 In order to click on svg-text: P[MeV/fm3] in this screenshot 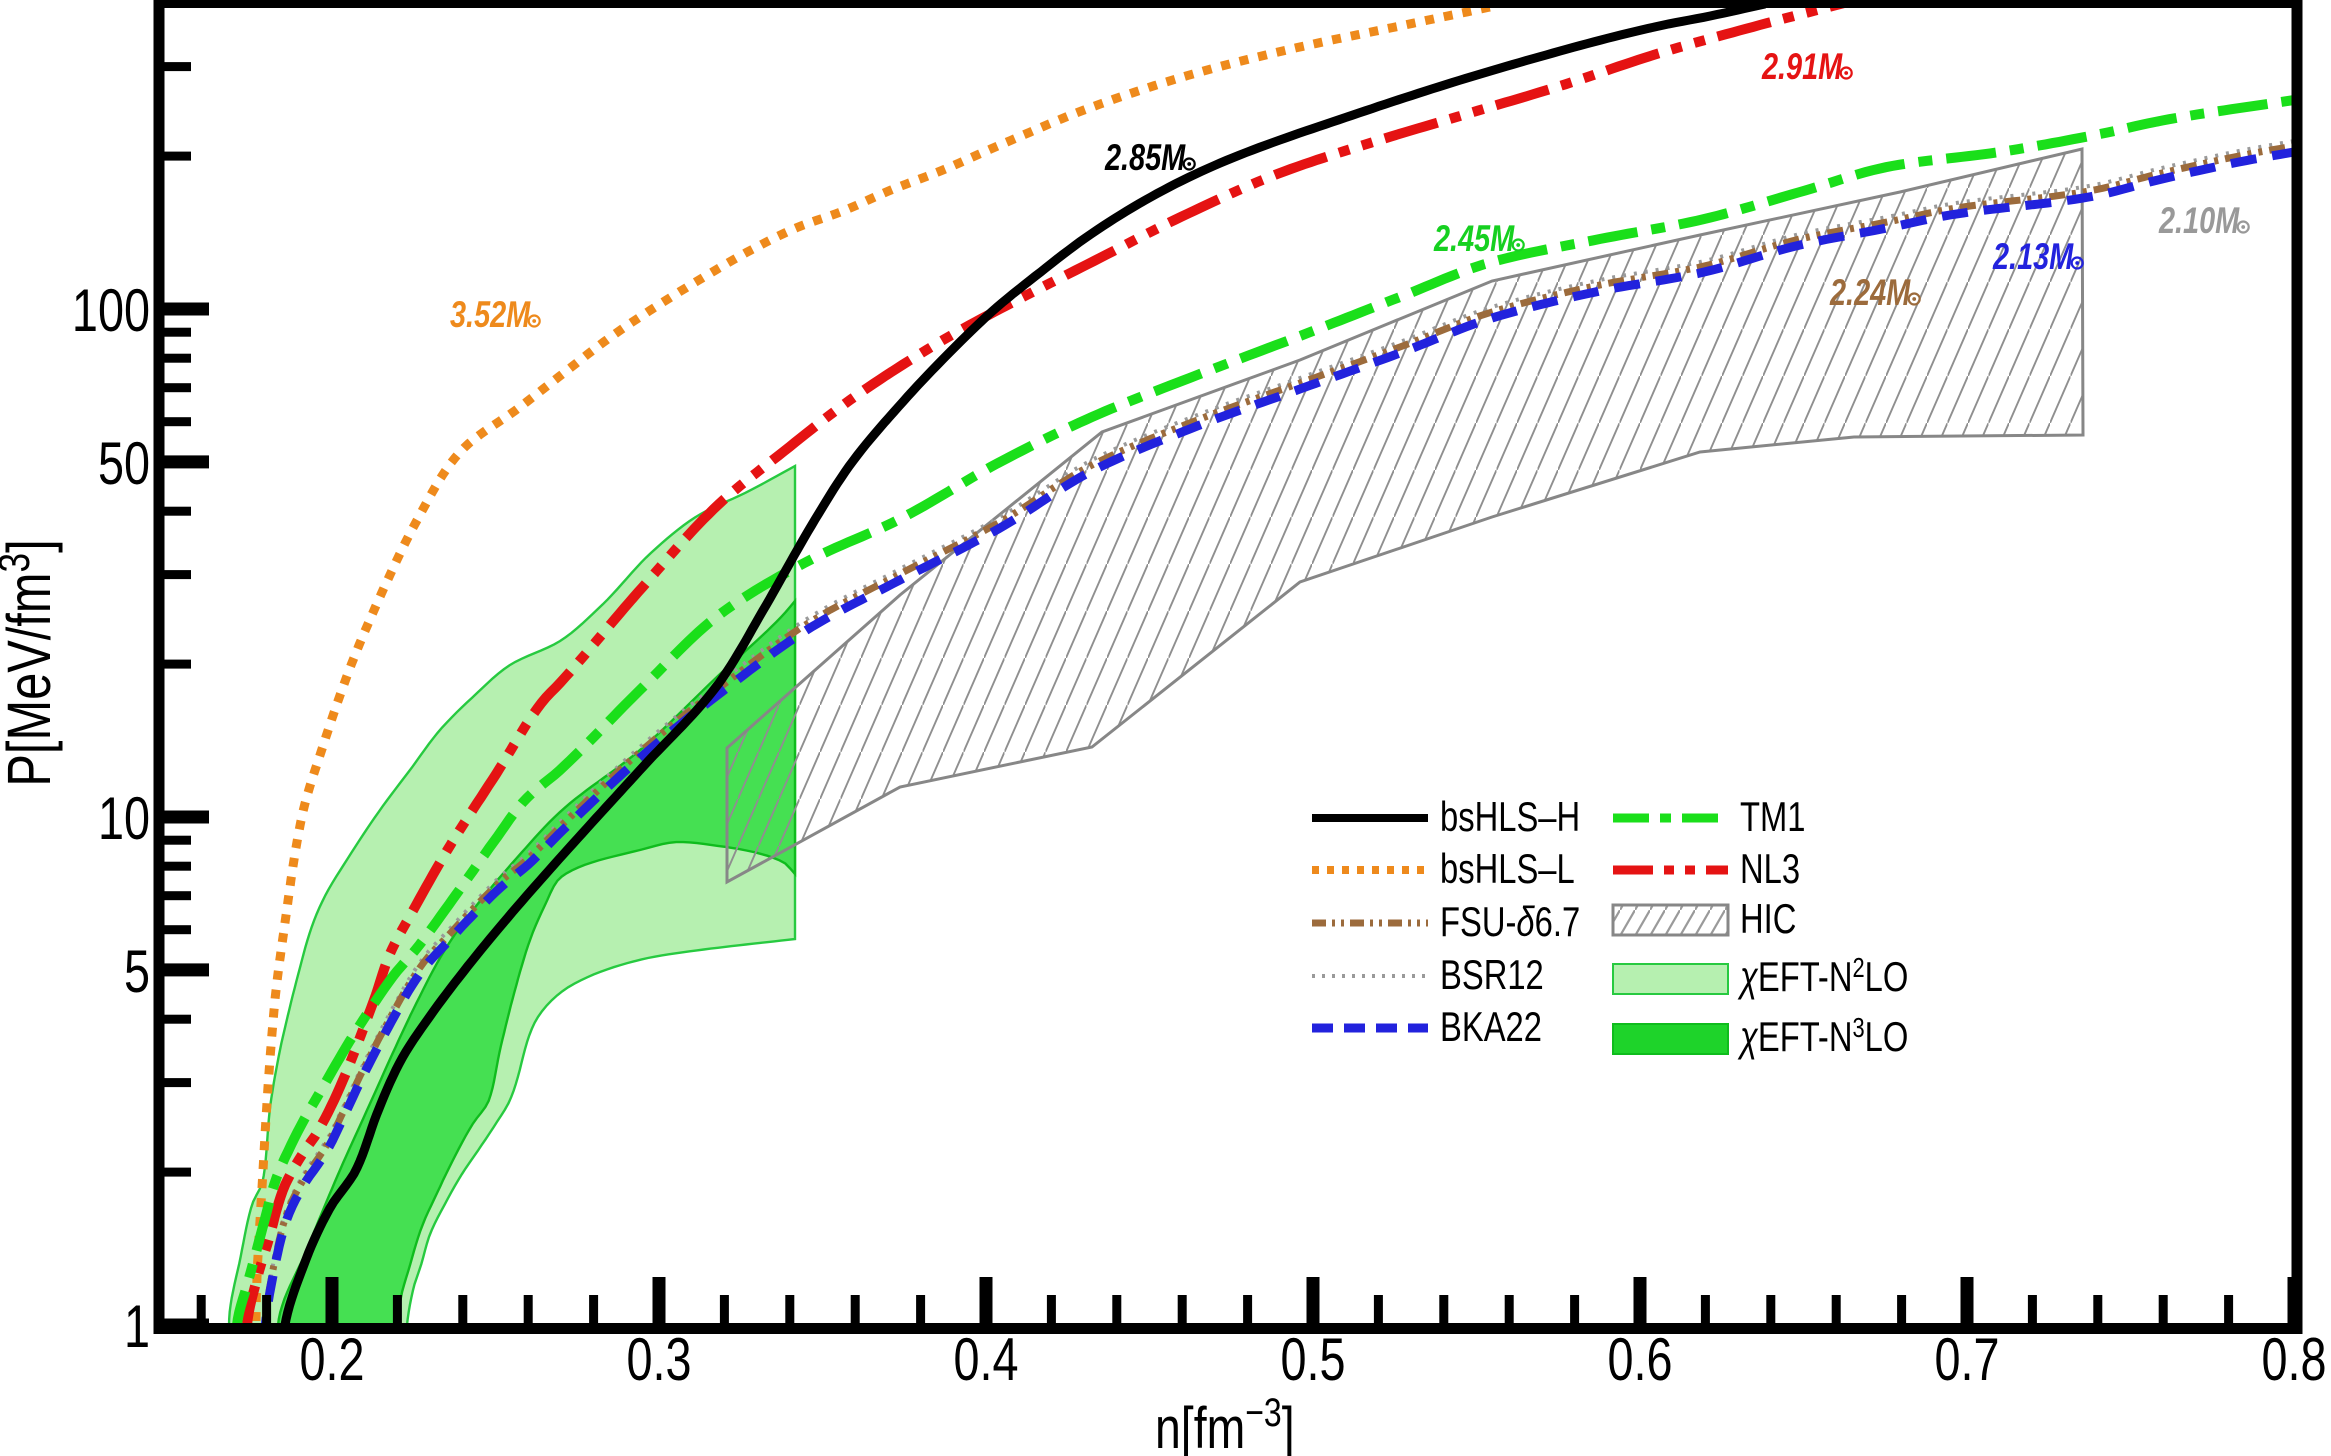, I will do `click(31, 662)`.